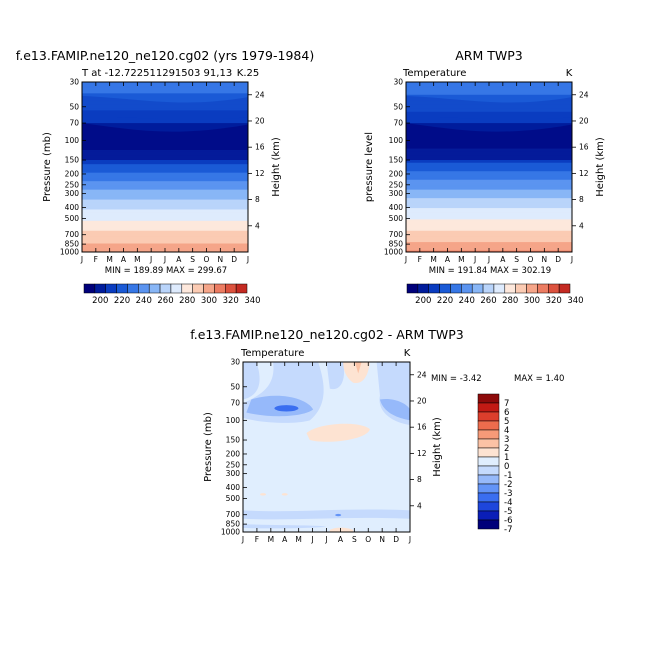 The image size is (654, 654). What do you see at coordinates (506, 404) in the screenshot?
I see `colorbar-tick-label: 7` at bounding box center [506, 404].